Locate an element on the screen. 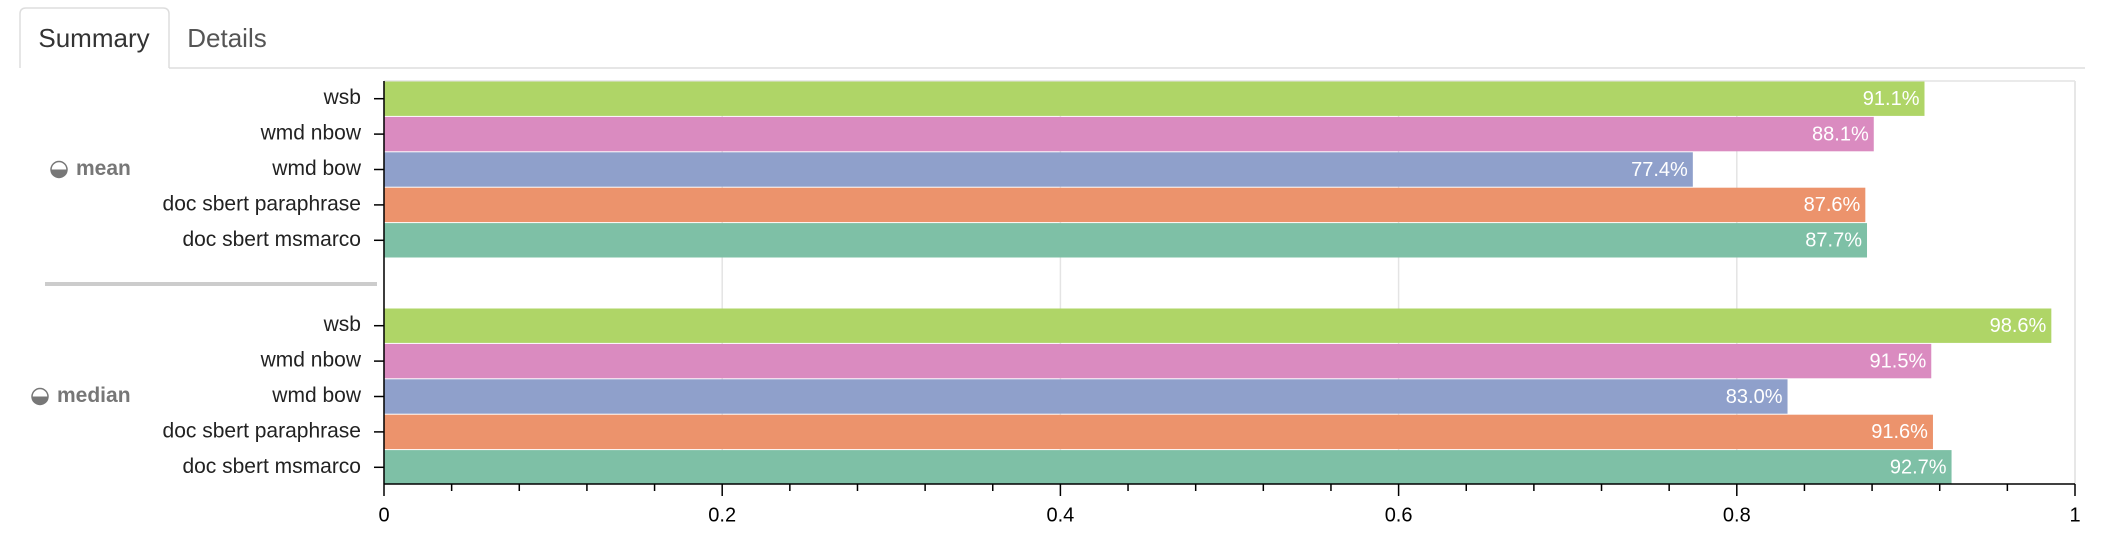 The width and height of the screenshot is (2104, 547). x-tick-label: 0.8 is located at coordinates (1737, 515).